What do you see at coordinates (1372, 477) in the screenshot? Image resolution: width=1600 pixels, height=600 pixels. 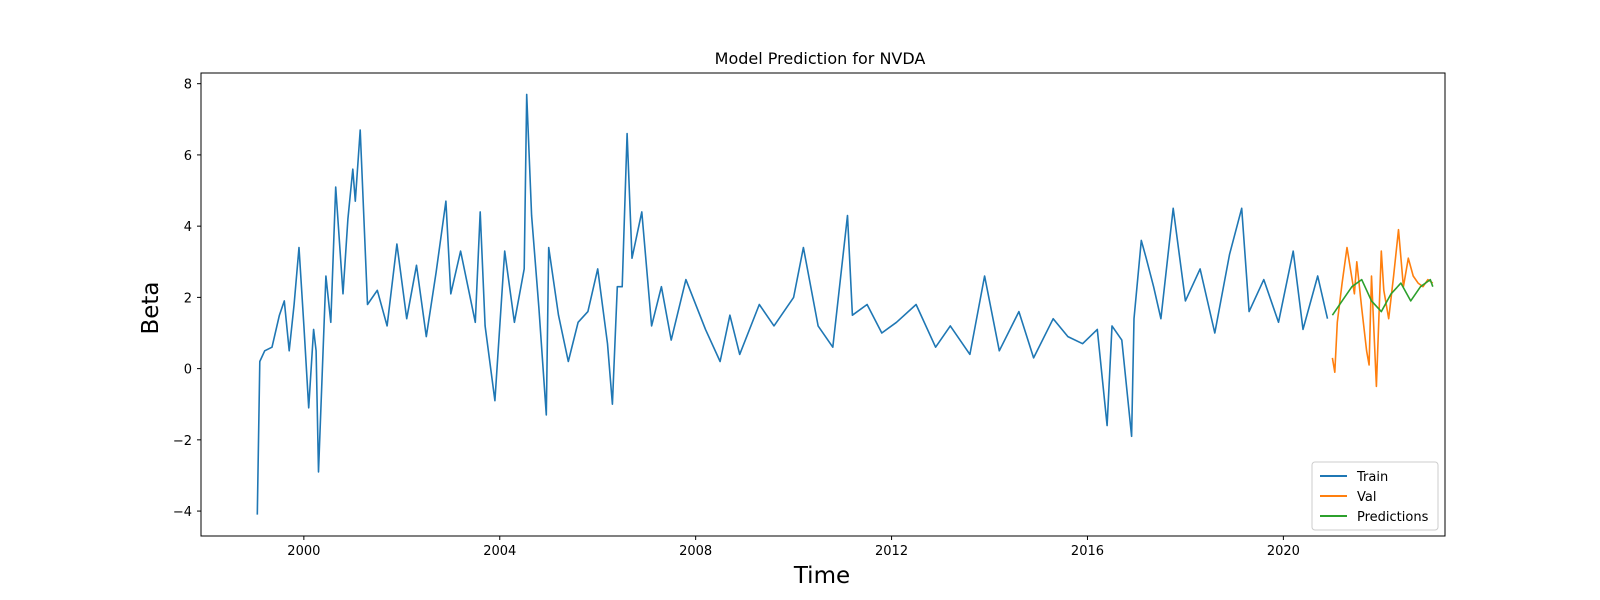 I see `legend-label-train: Train` at bounding box center [1372, 477].